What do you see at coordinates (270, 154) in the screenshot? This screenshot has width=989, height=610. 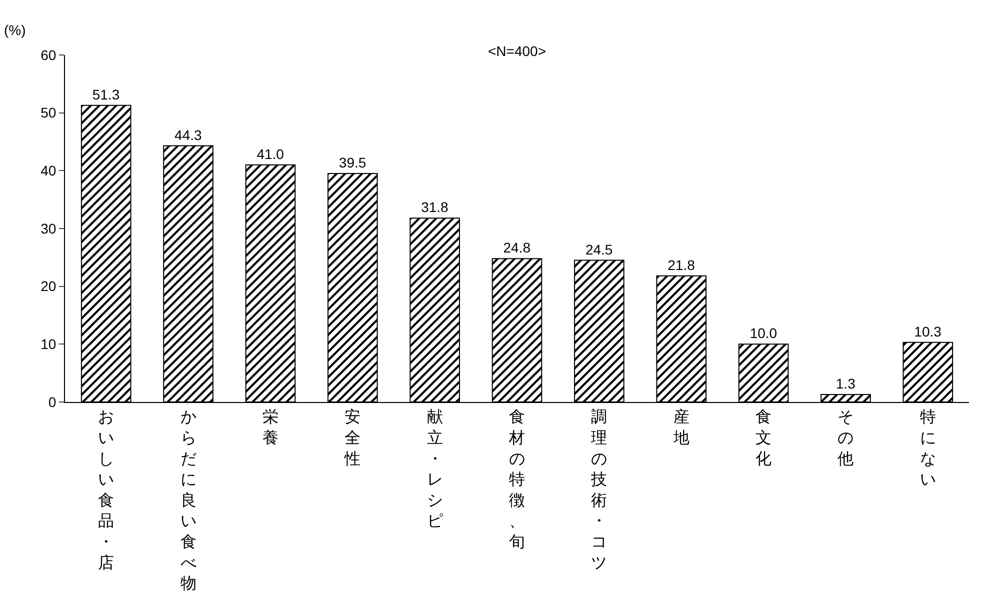 I see `data-label: 41.0` at bounding box center [270, 154].